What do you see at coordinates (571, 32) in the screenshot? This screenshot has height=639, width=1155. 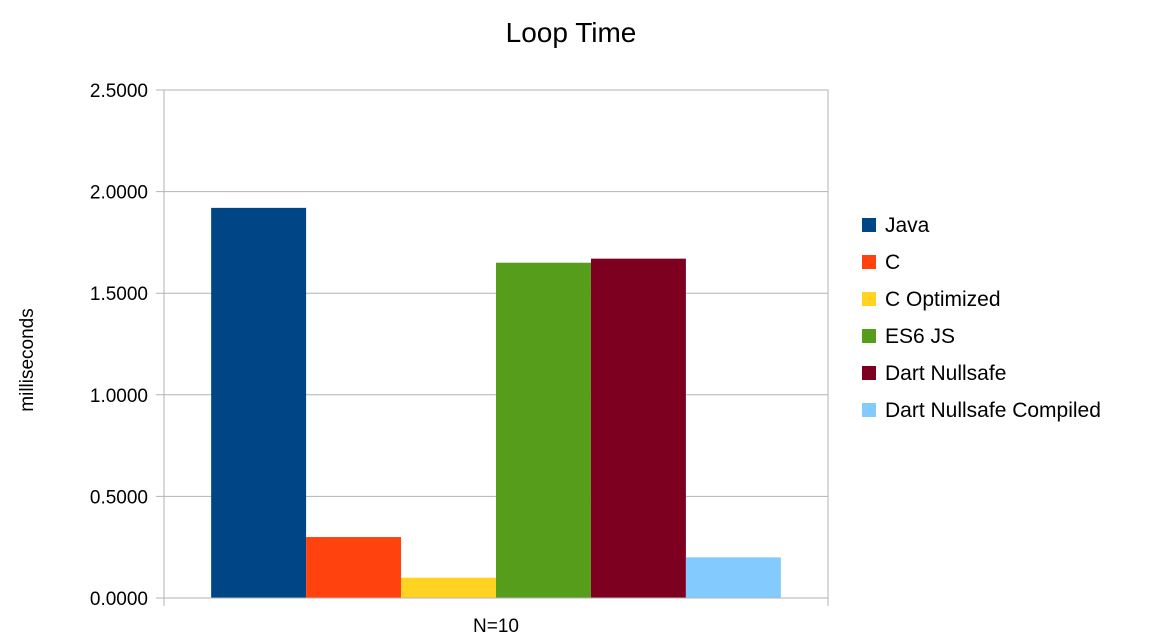 I see `chart-title: Loop Time` at bounding box center [571, 32].